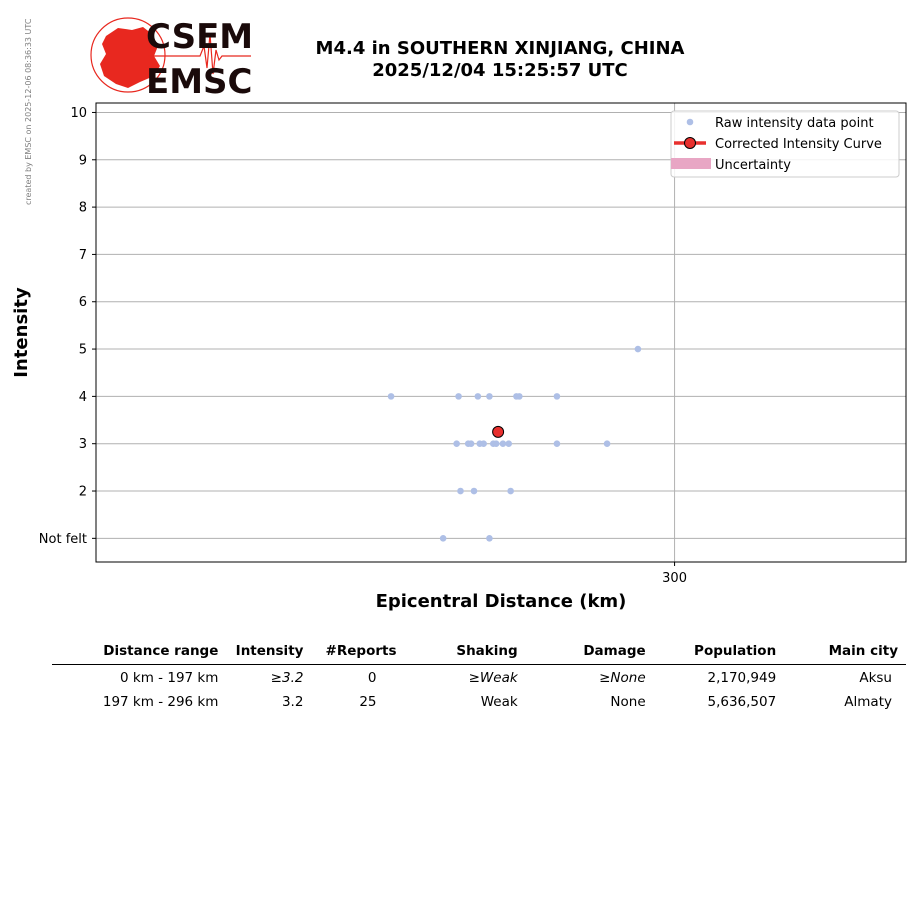 The image size is (915, 905). Describe the element at coordinates (500, 70) in the screenshot. I see `title-datetime: 2025/12/04 15:25:57 UTC` at that location.